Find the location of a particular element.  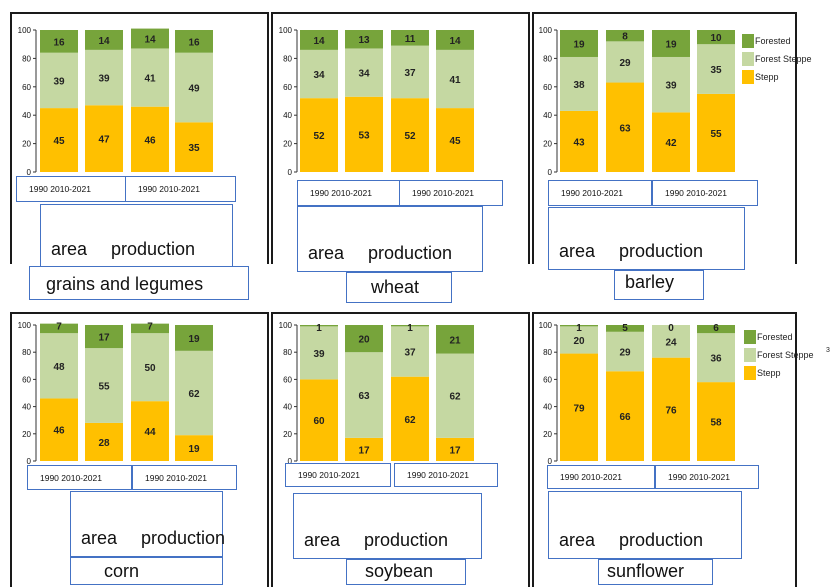

data-label: 49 is located at coordinates (194, 89).